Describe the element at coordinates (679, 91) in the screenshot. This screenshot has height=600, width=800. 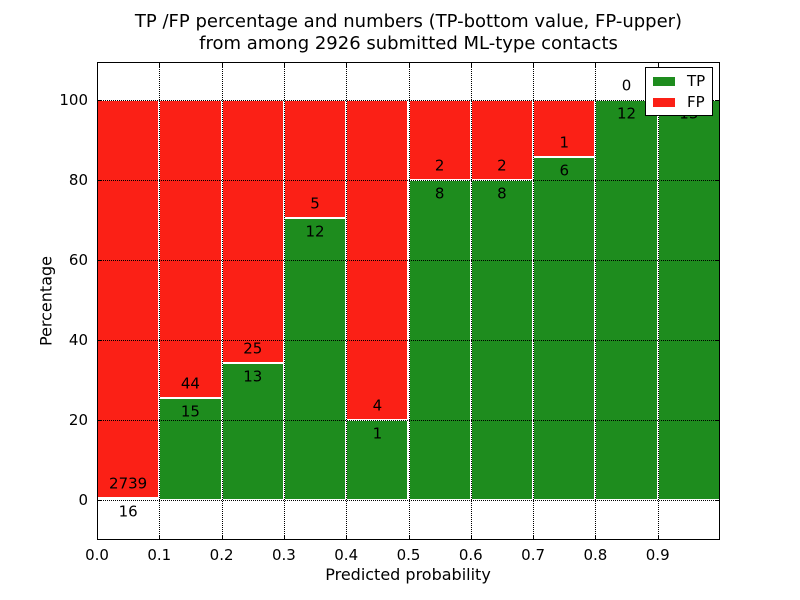
I see `legend: TP FP` at that location.